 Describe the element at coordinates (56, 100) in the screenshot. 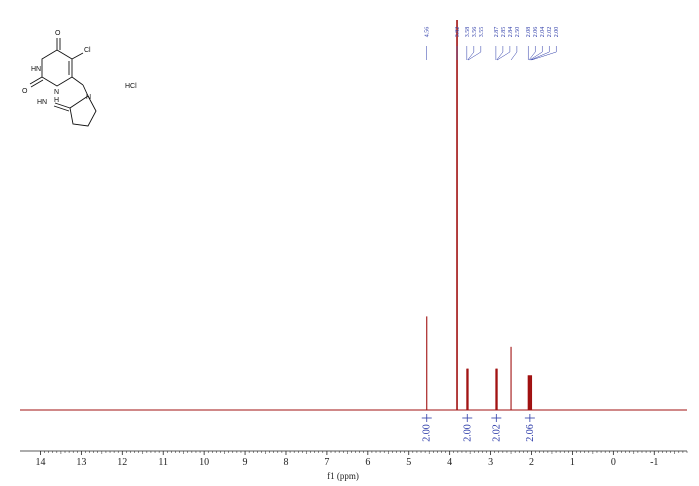

I see `label-h-bottom: H` at that location.